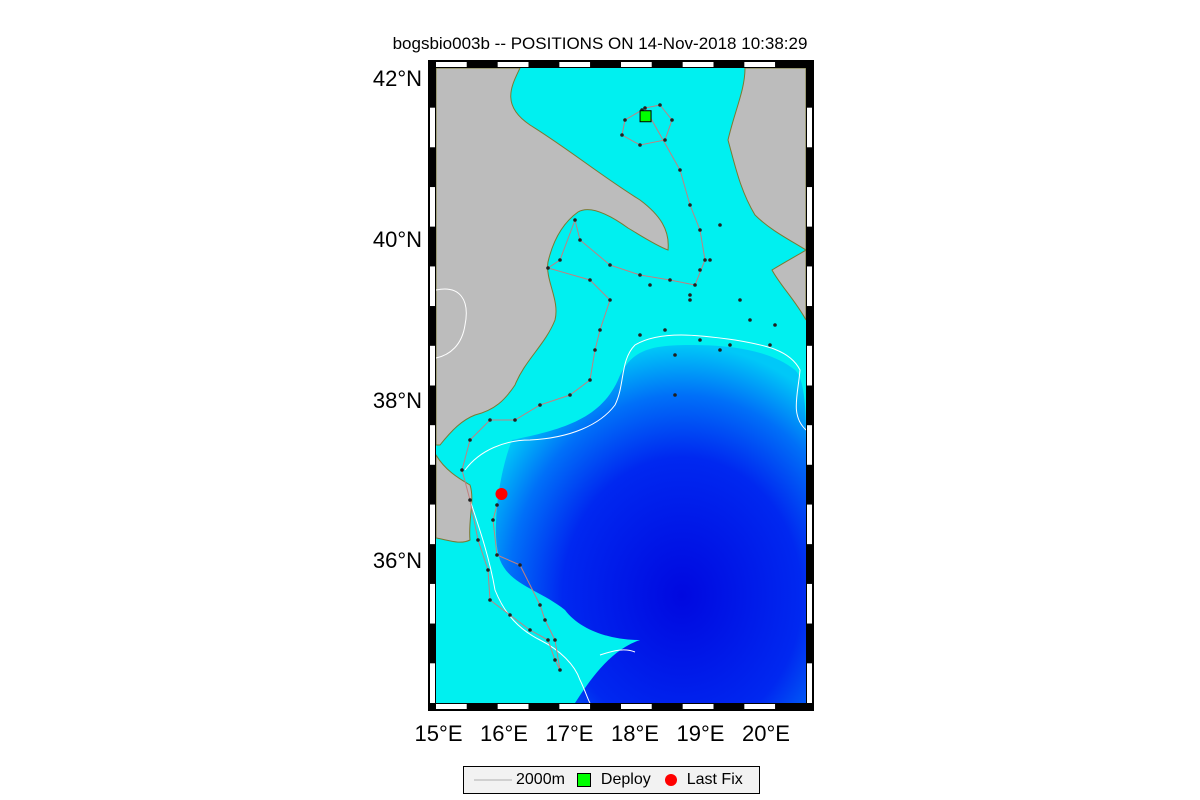 Image resolution: width=1200 pixels, height=800 pixels. What do you see at coordinates (397, 400) in the screenshot?
I see `lat-label: 38°N` at bounding box center [397, 400].